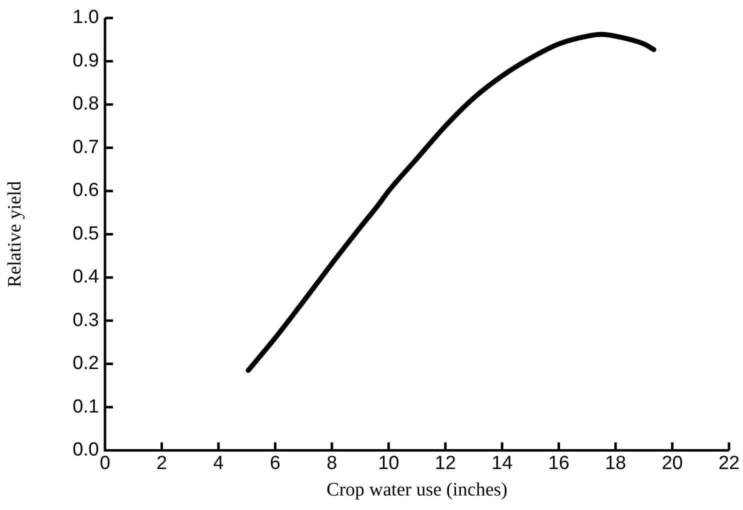  Describe the element at coordinates (86, 277) in the screenshot. I see `y-tick-label: 0.4` at that location.